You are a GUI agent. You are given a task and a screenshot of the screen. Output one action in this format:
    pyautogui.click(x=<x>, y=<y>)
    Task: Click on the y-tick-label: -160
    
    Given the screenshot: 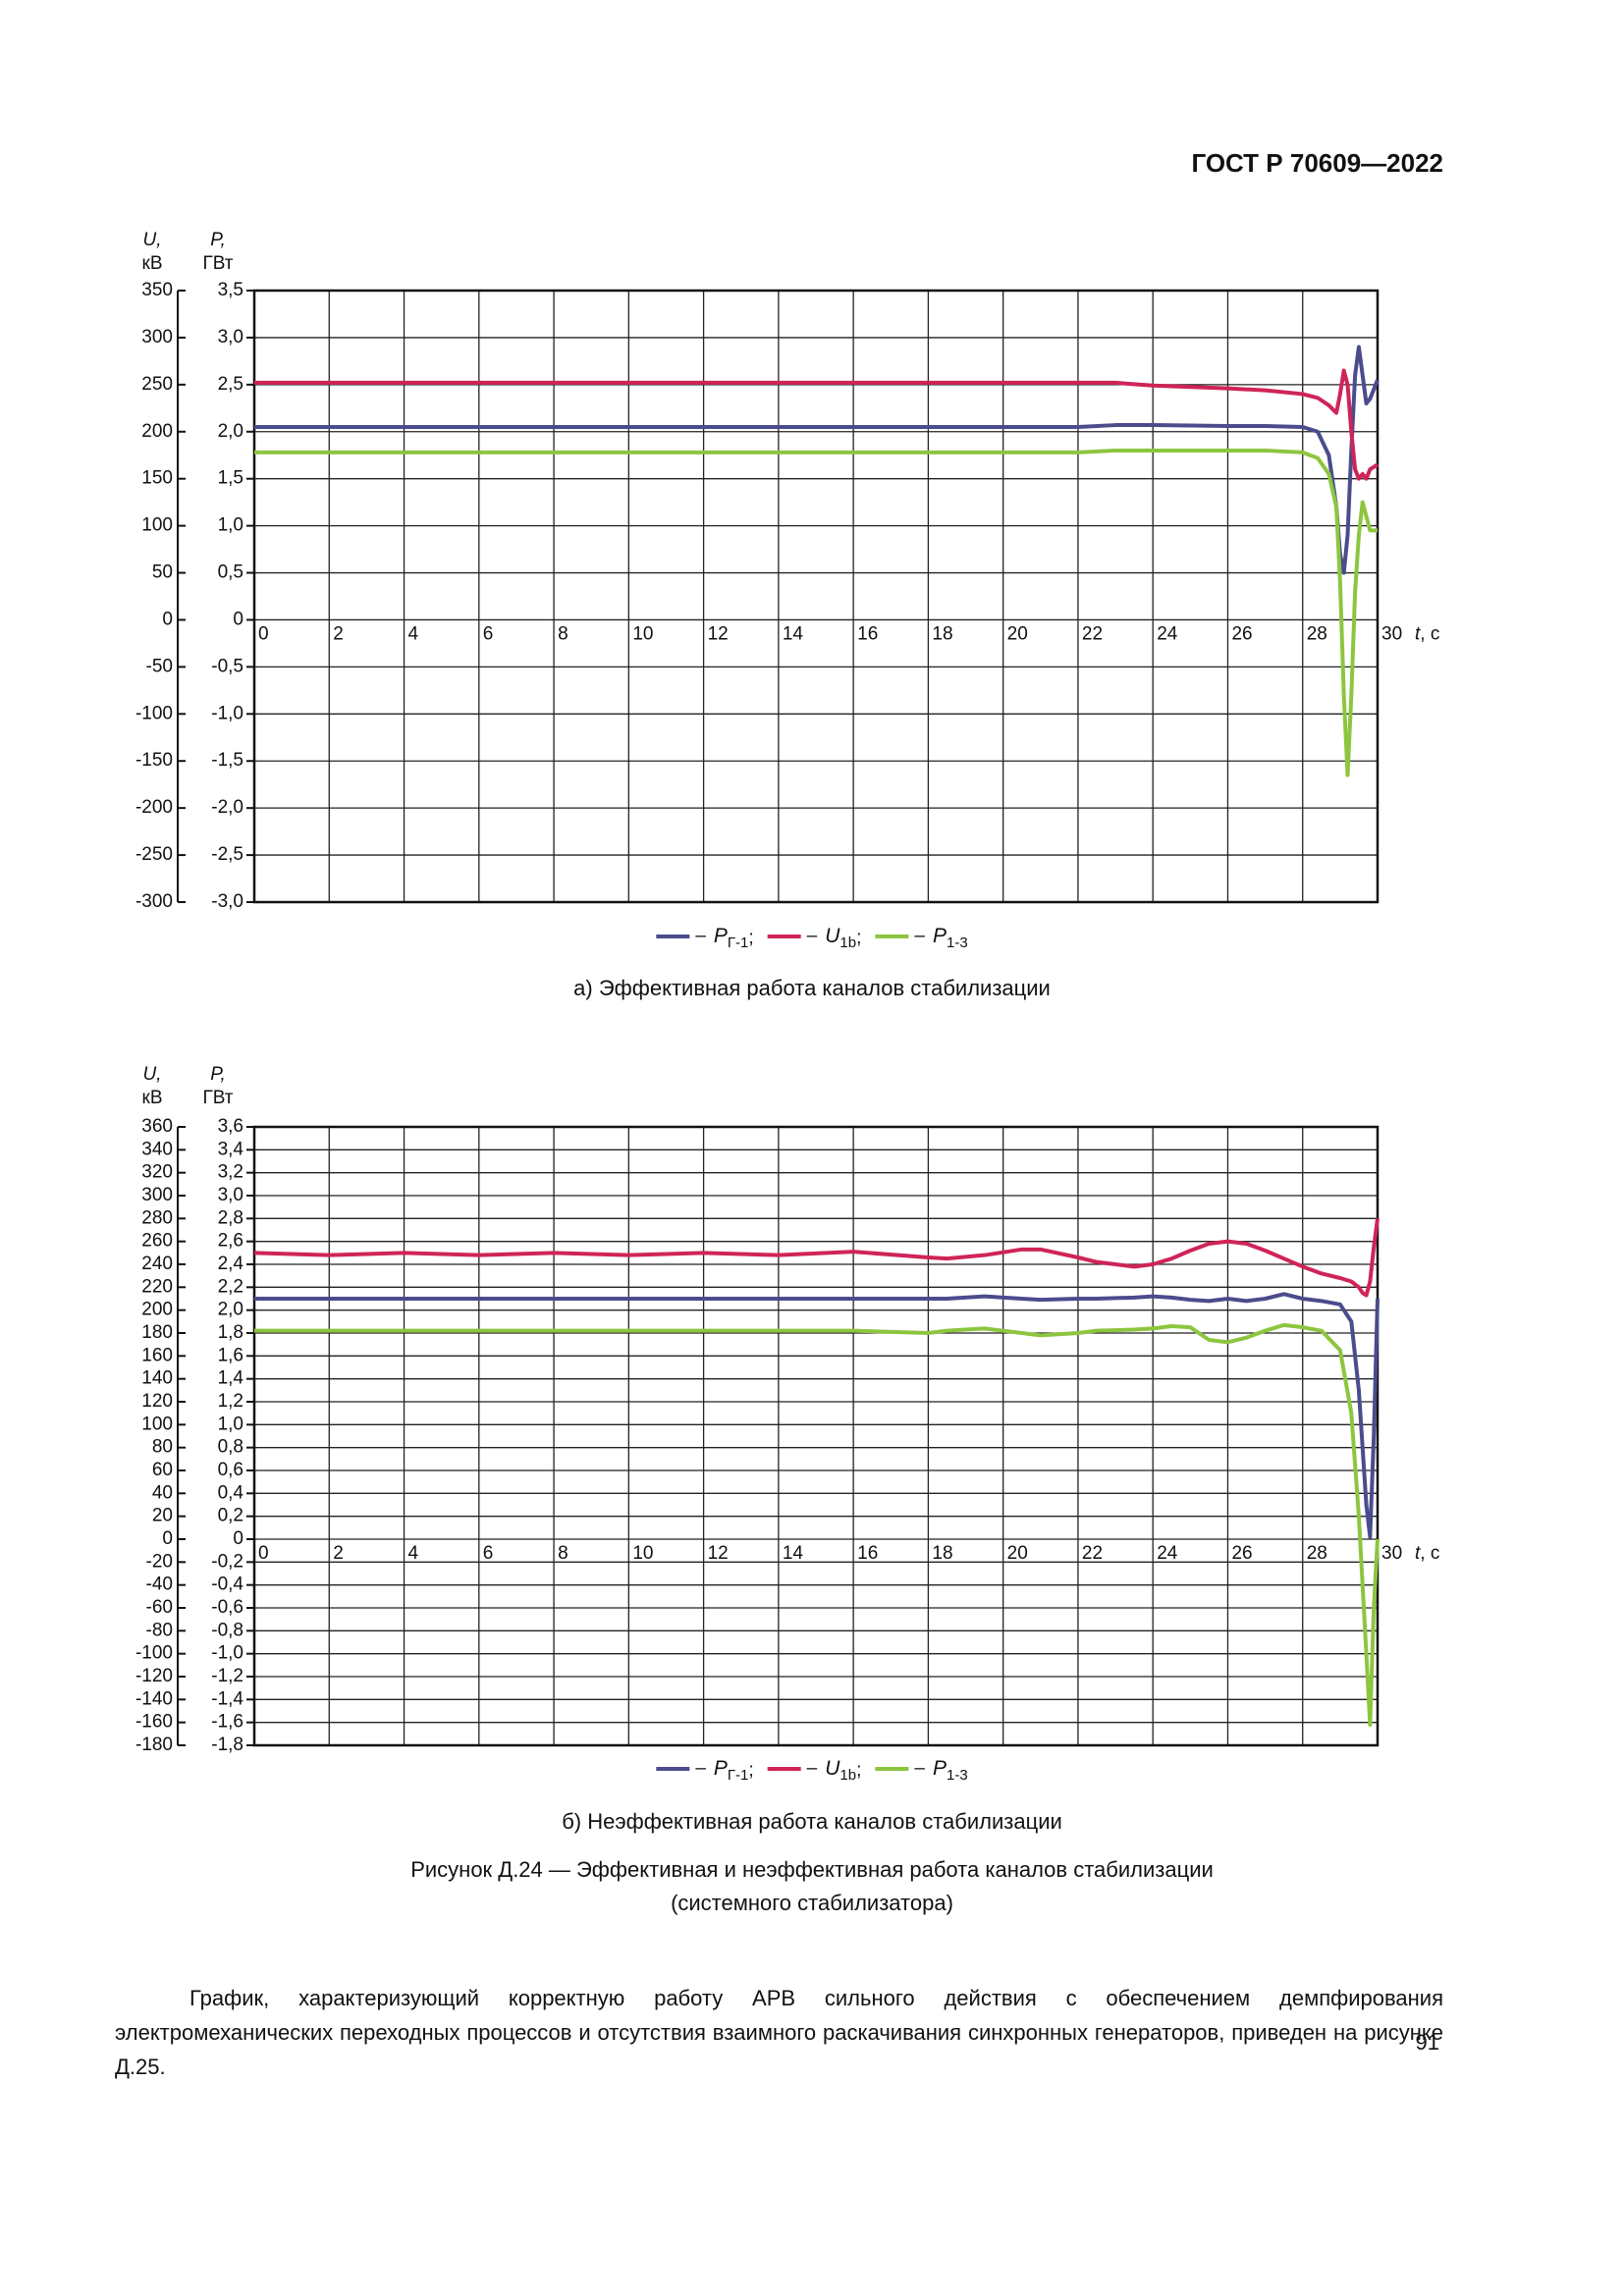 What is the action you would take?
    pyautogui.click(x=154, y=1722)
    